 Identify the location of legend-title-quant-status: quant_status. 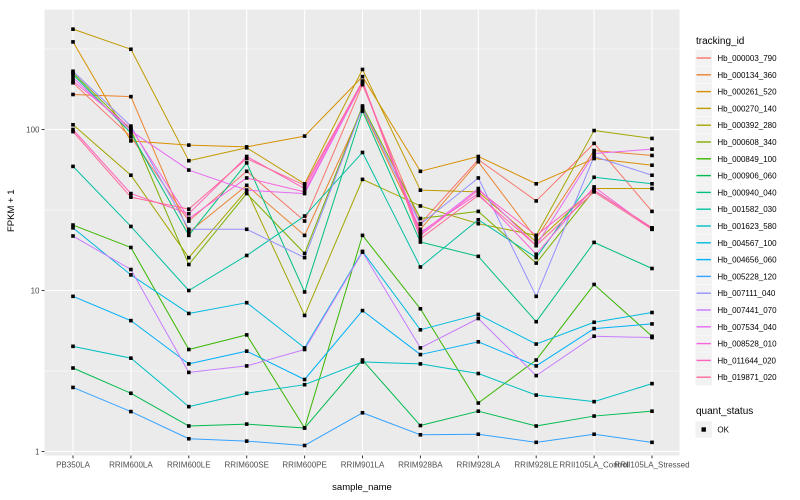
(725, 411).